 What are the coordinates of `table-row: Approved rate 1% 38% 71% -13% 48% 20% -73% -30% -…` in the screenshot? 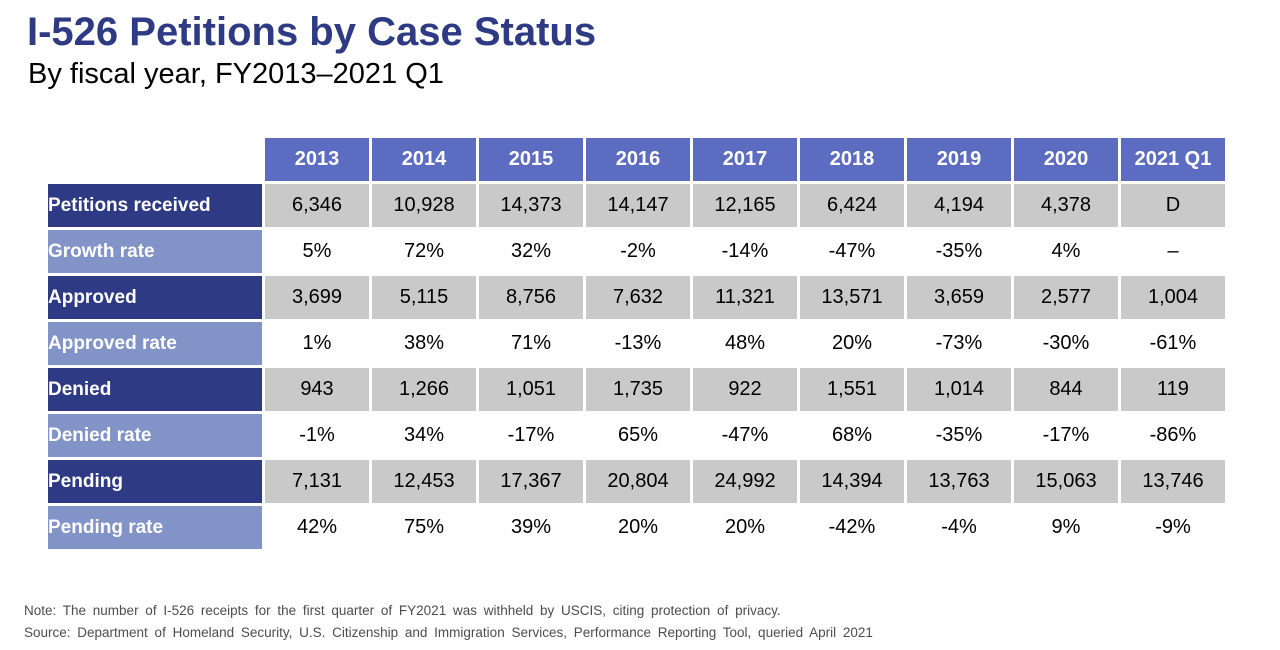 It's located at (636, 343).